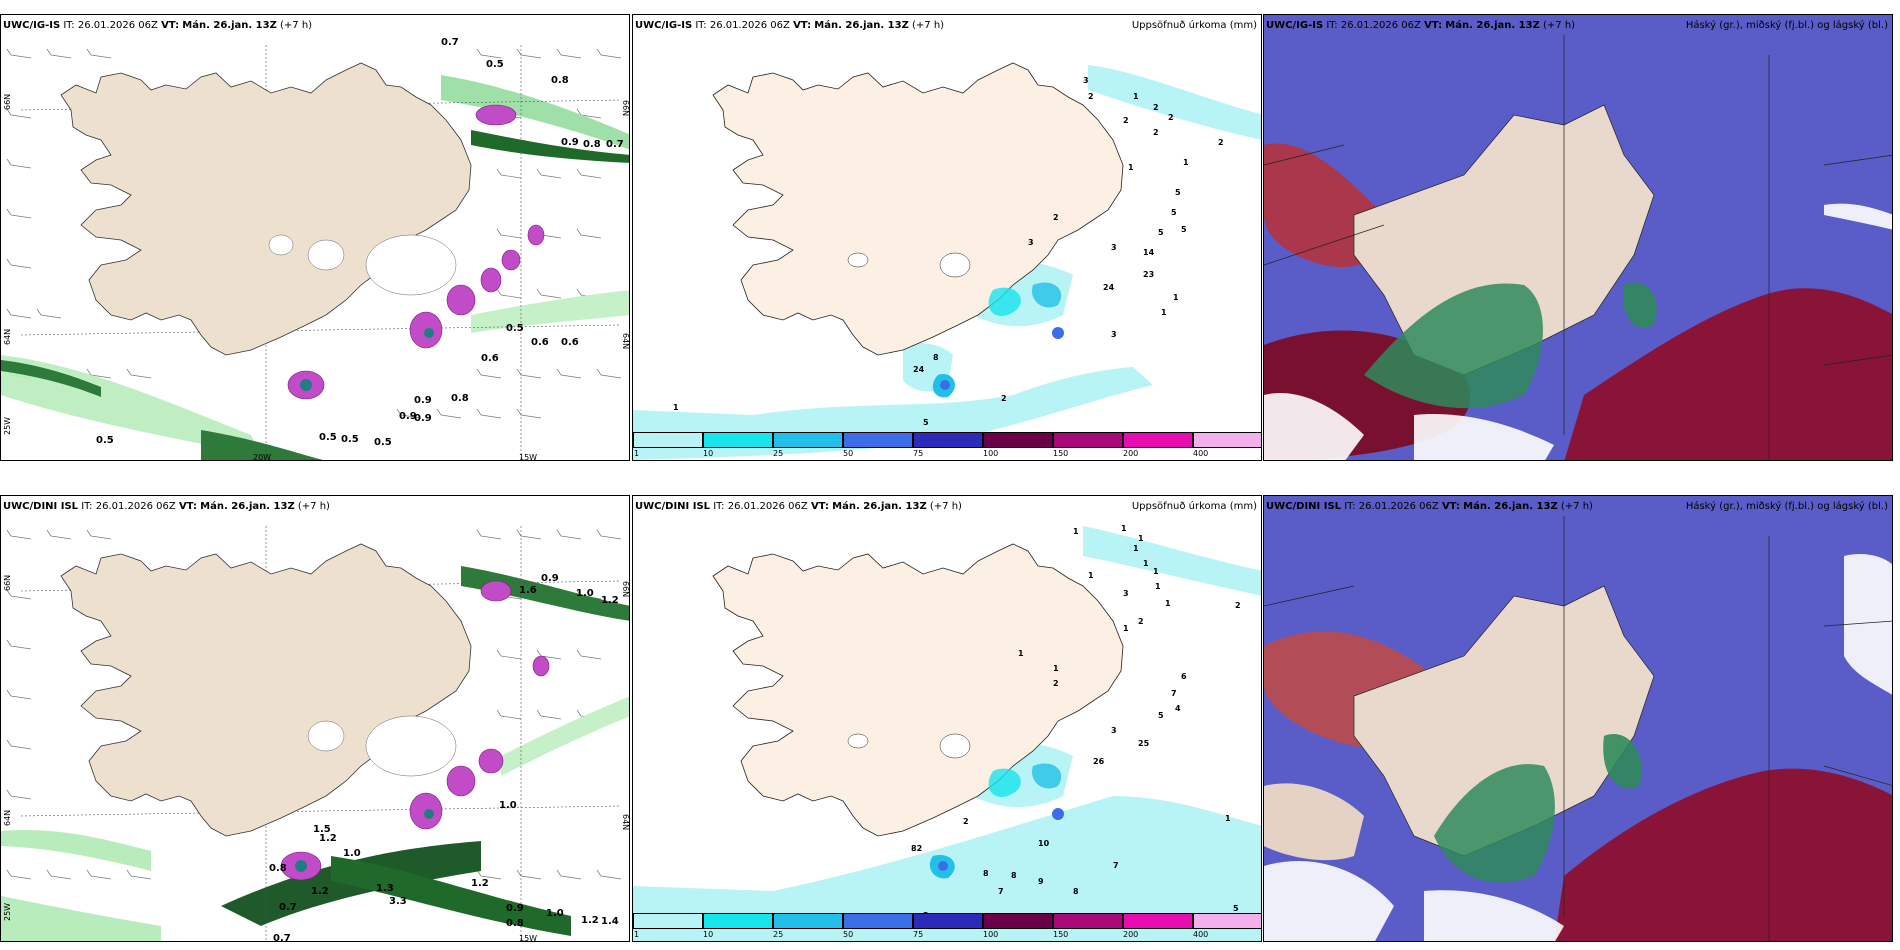  Describe the element at coordinates (848, 934) in the screenshot. I see `colorbar-label: 50` at that location.